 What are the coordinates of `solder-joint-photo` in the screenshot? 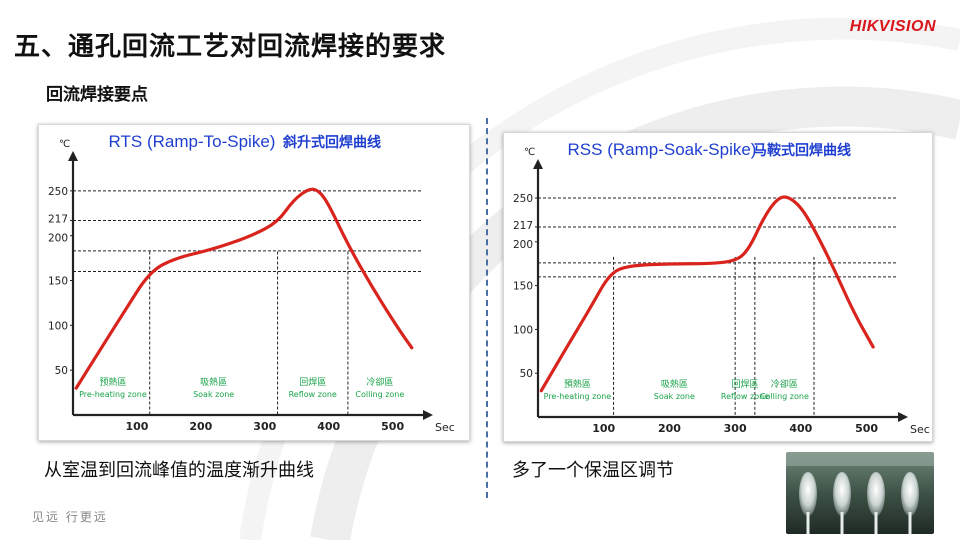 It's located at (860, 493).